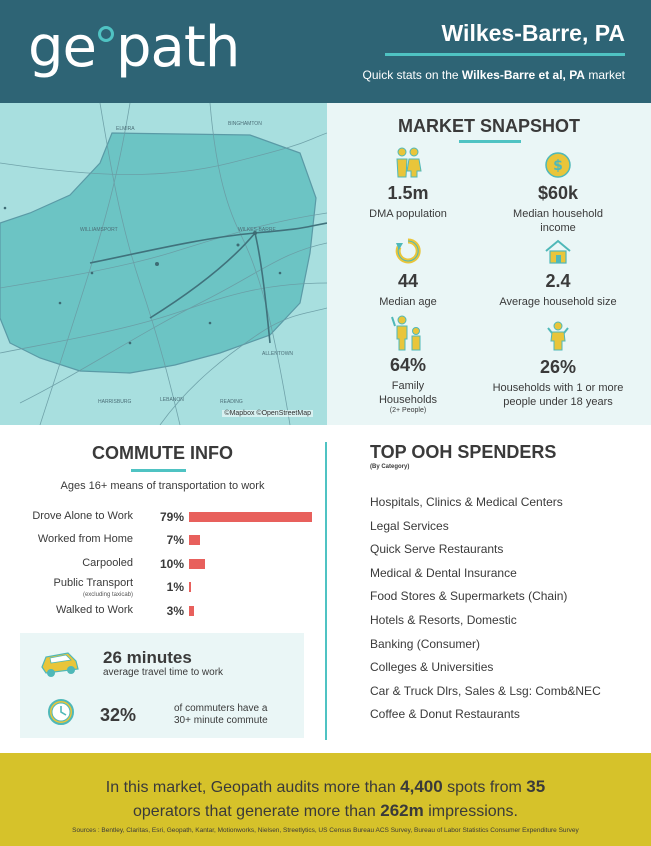 Image resolution: width=651 pixels, height=846 pixels. I want to click on stat-household-size: 2.4 Average household size, so click(558, 271).